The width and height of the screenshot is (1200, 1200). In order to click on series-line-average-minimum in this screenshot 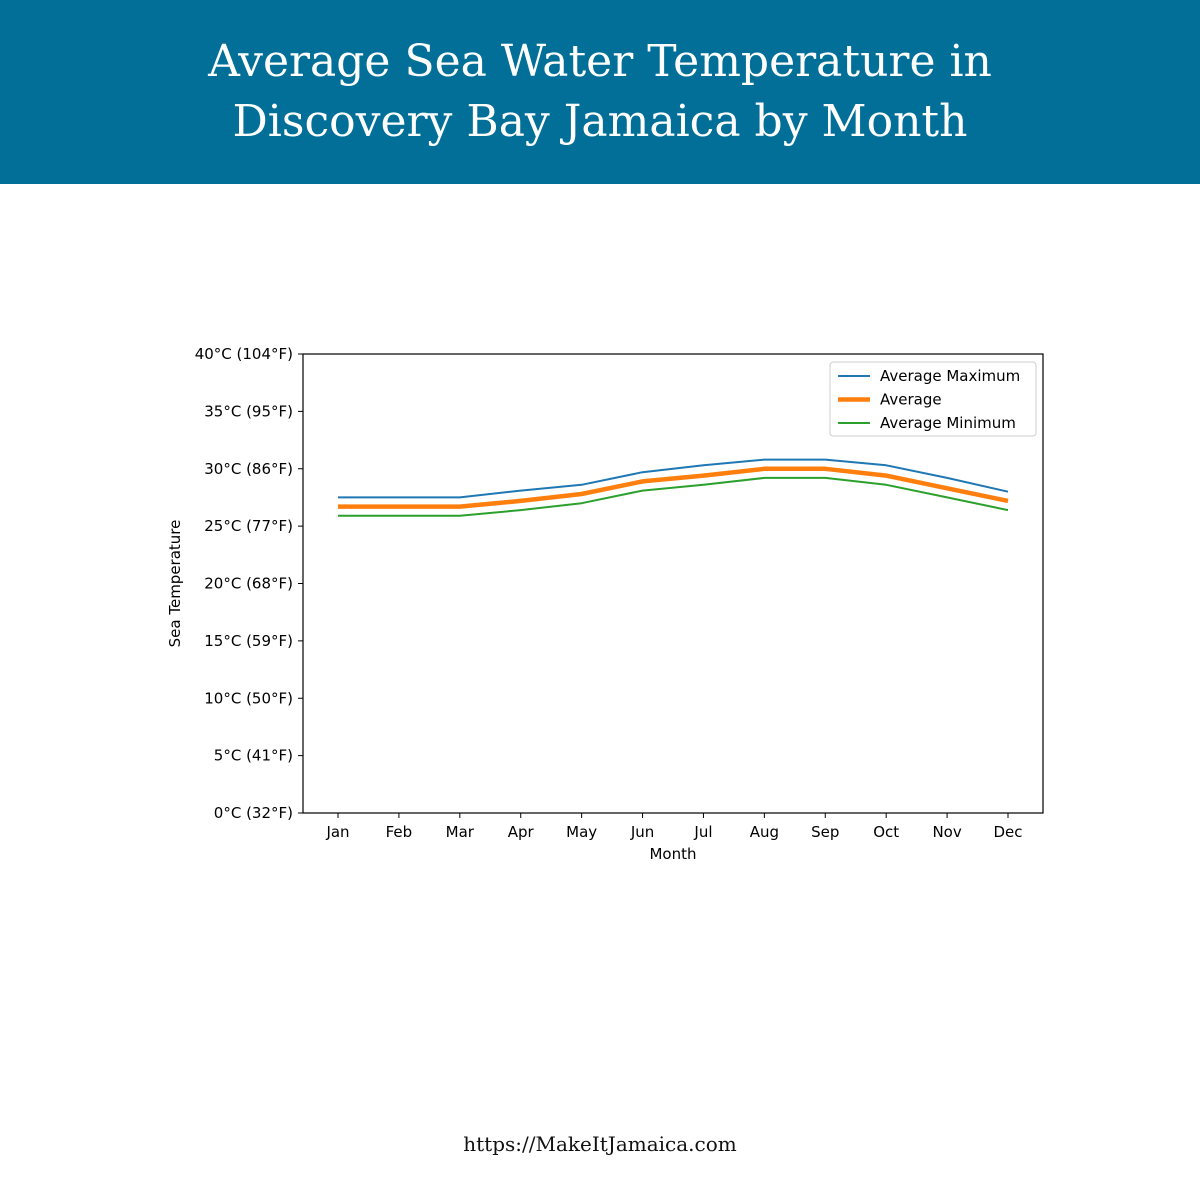, I will do `click(673, 496)`.